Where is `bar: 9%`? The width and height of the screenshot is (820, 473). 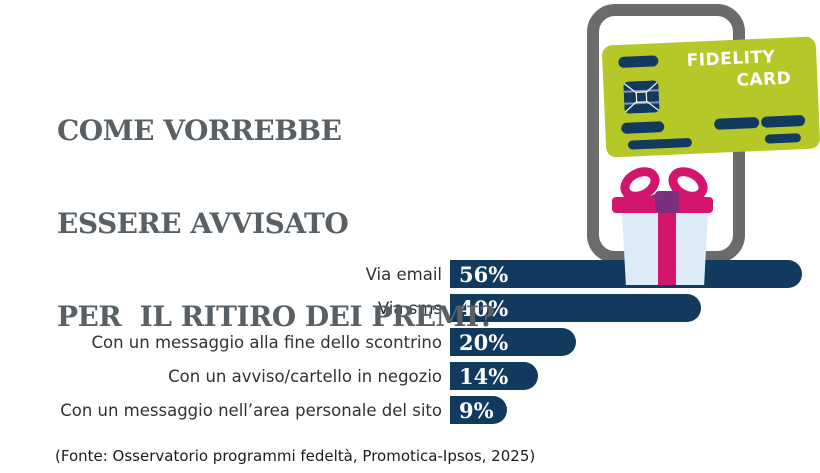
bar: 9% is located at coordinates (478, 410).